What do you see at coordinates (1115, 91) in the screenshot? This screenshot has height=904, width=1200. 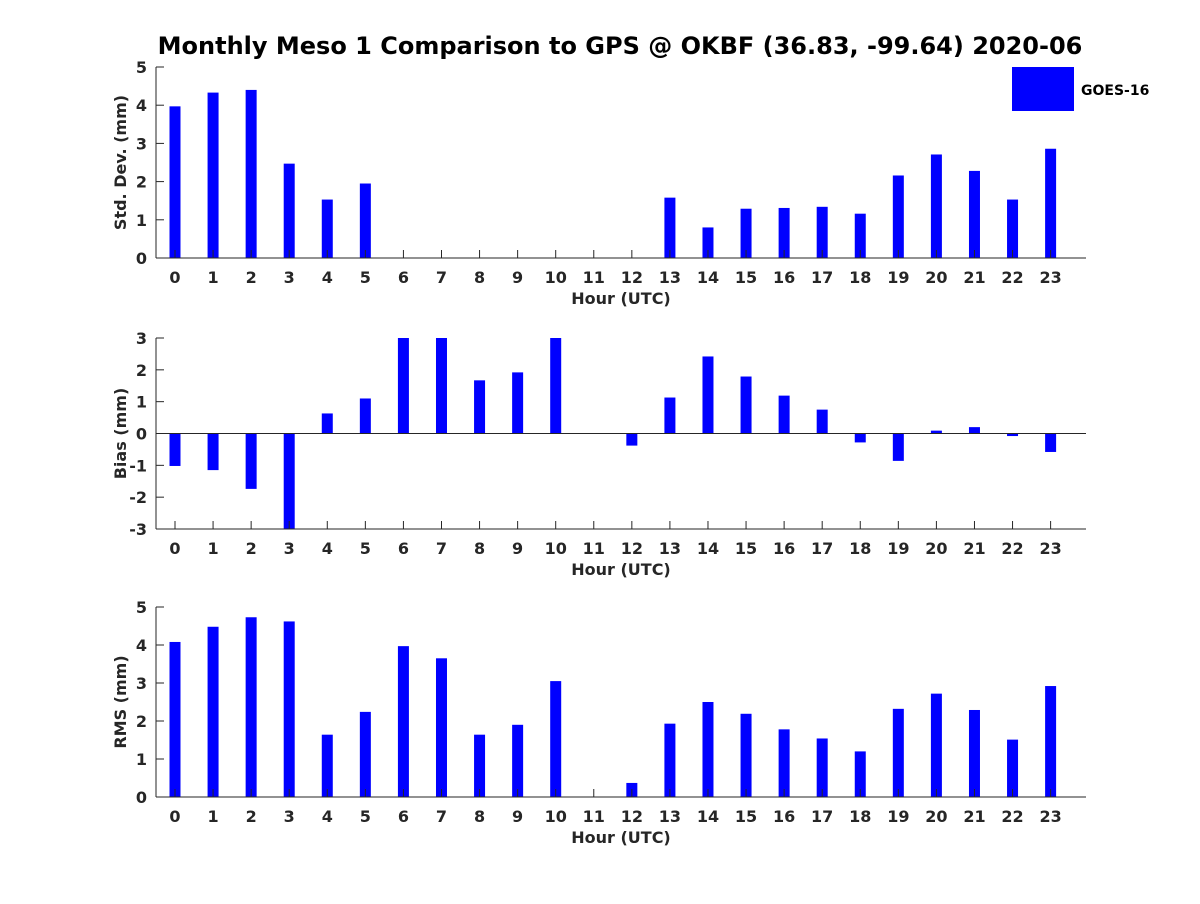 I see `legend-label: GOES-16` at bounding box center [1115, 91].